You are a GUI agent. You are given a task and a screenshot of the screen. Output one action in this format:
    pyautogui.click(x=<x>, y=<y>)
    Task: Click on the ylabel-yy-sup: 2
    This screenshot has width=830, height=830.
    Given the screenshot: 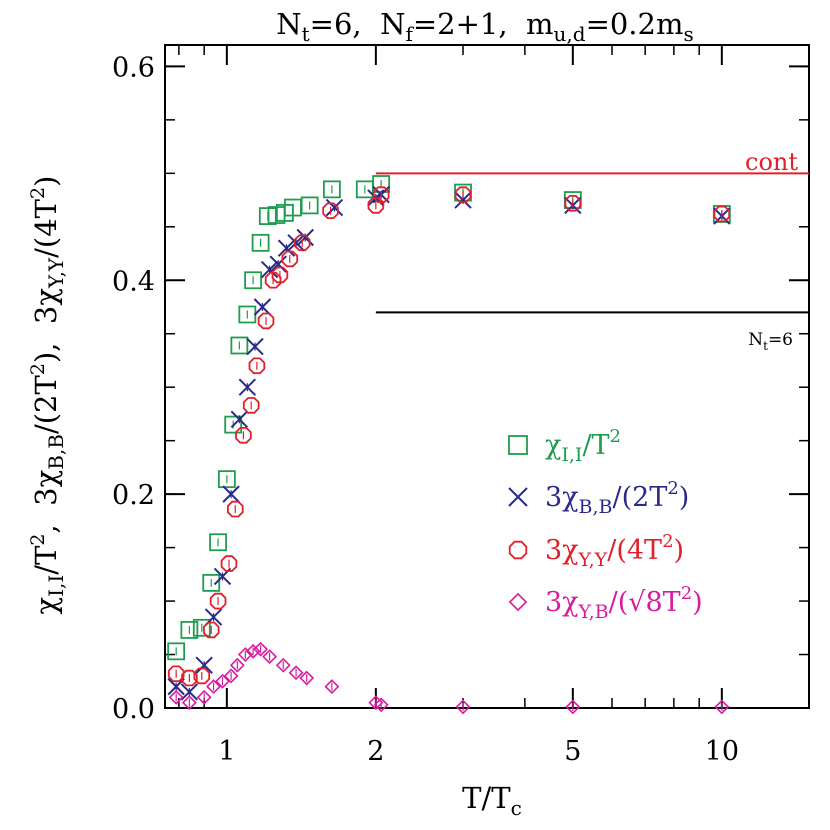 What is the action you would take?
    pyautogui.click(x=38, y=193)
    